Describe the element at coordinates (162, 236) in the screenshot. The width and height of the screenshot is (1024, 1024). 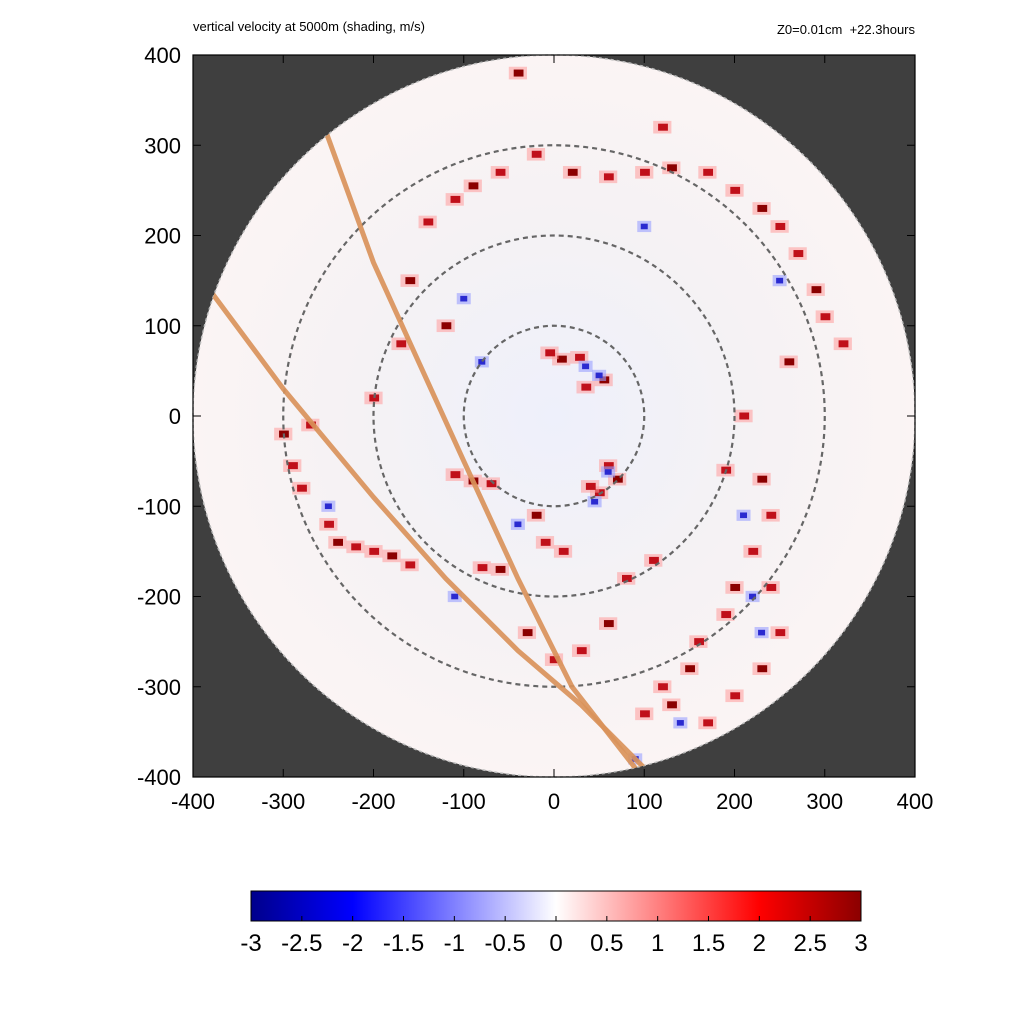
I see `y-tick-label: 200` at that location.